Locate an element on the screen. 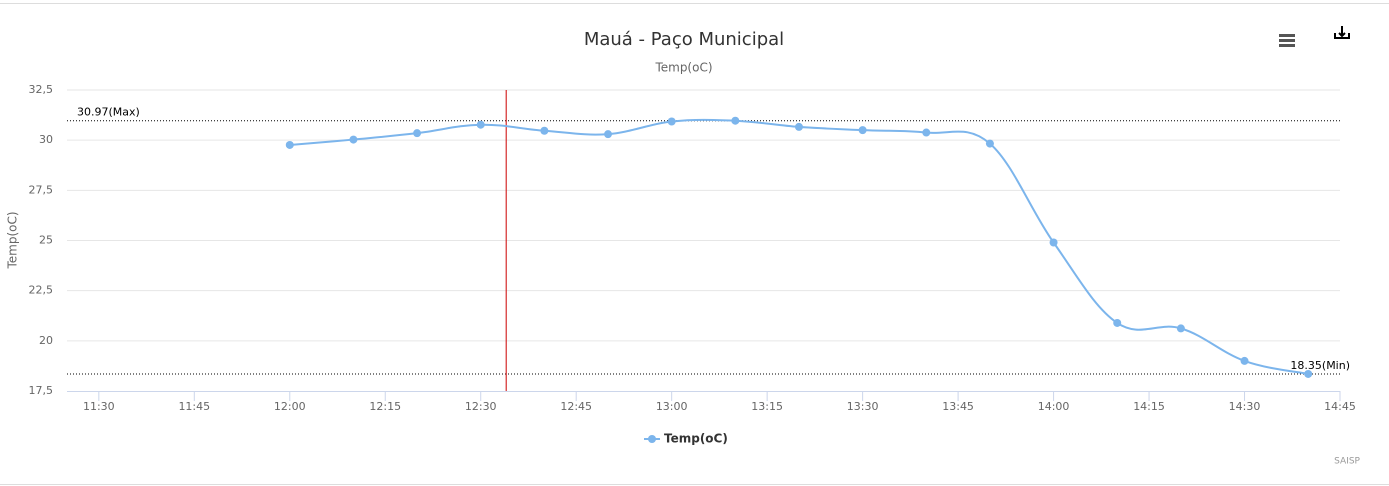  y-tick-label: 27,5 is located at coordinates (41, 189).